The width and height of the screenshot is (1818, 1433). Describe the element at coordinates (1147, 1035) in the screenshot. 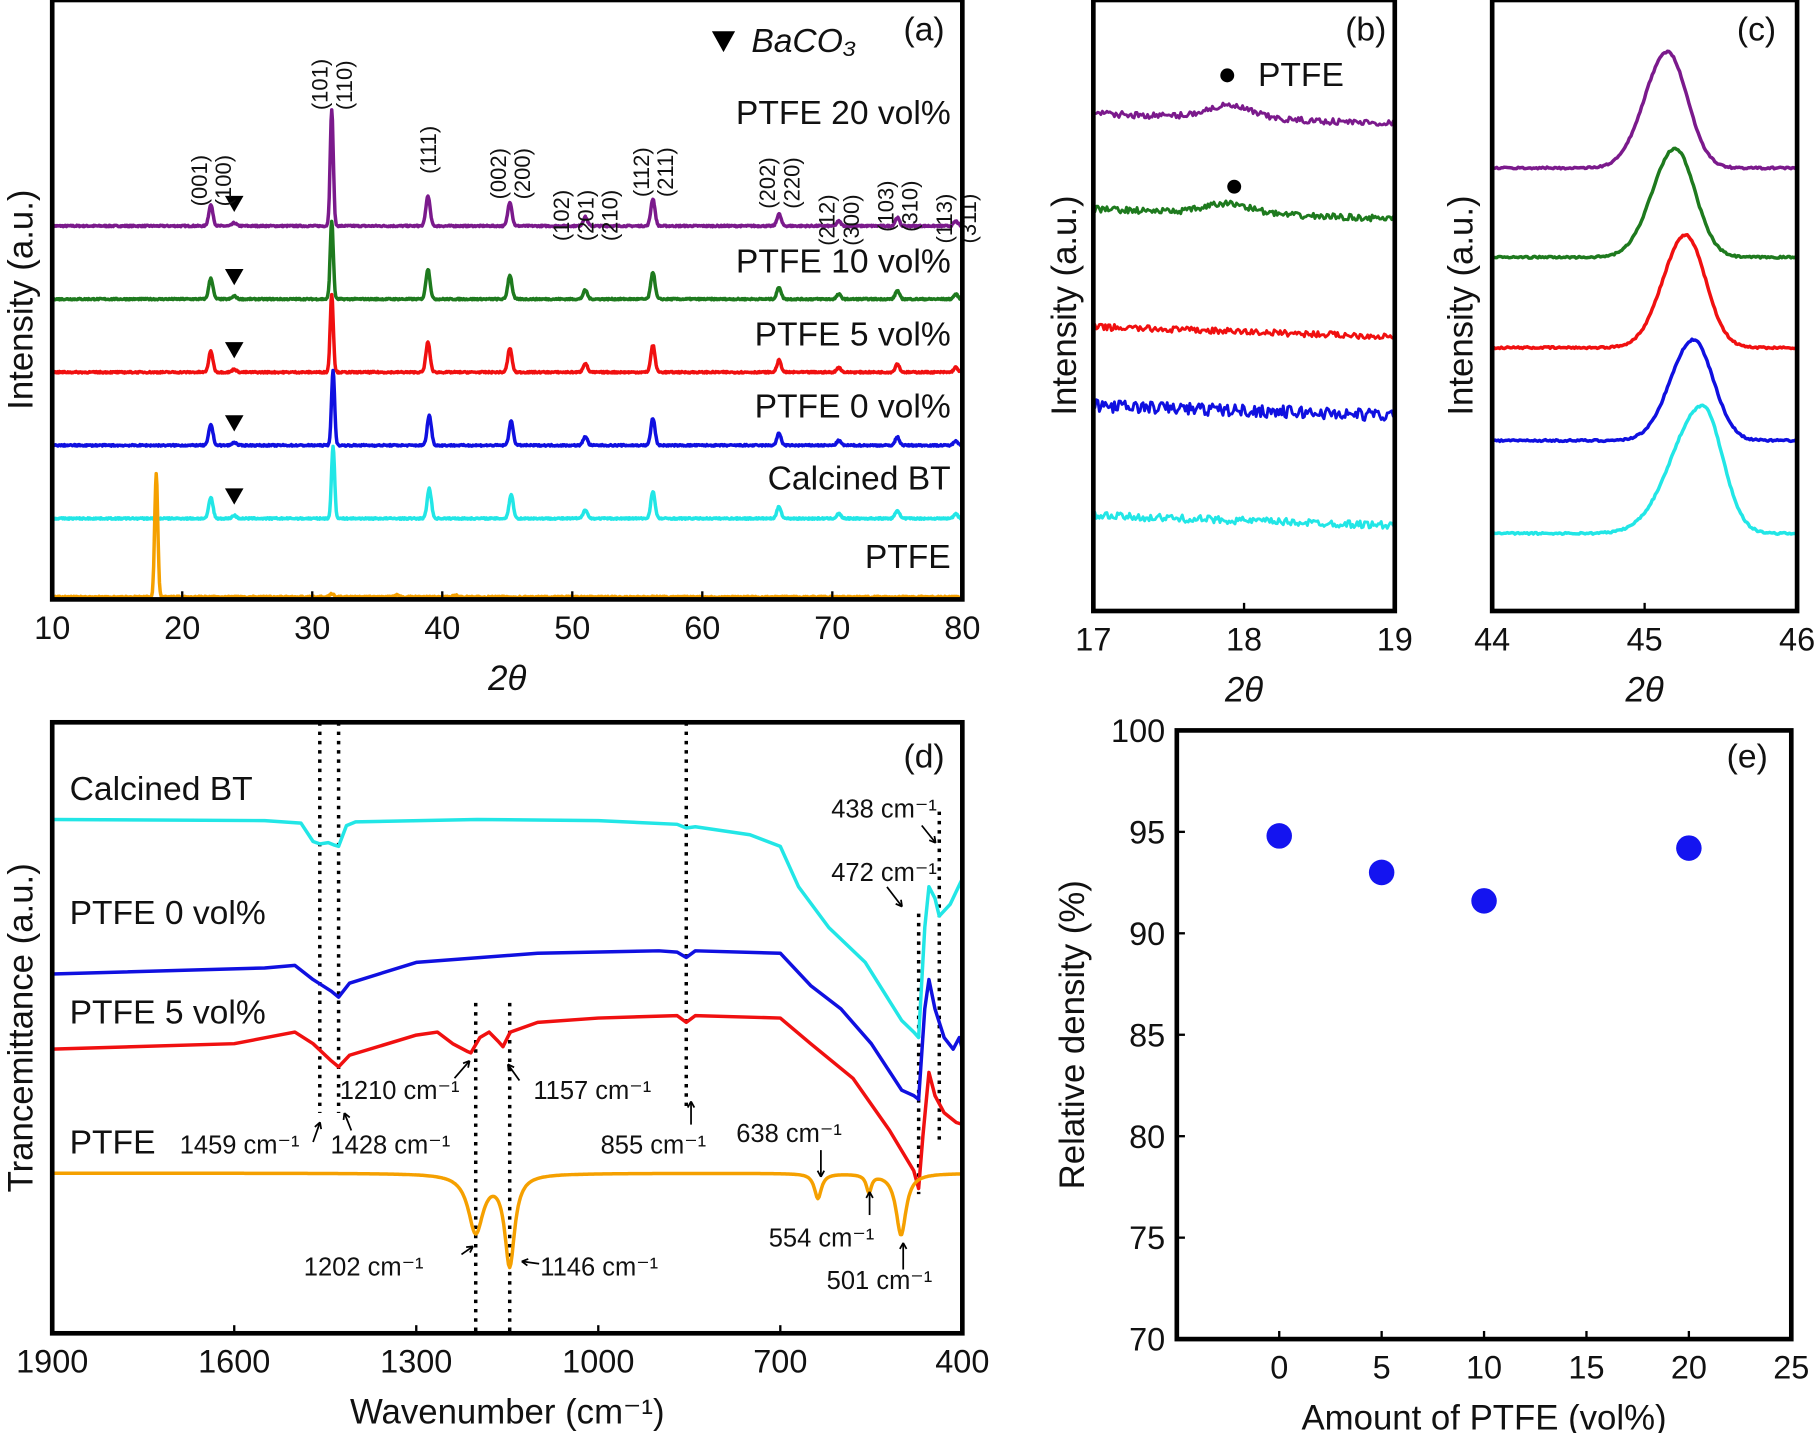

I see `y-tick-label: 85` at that location.